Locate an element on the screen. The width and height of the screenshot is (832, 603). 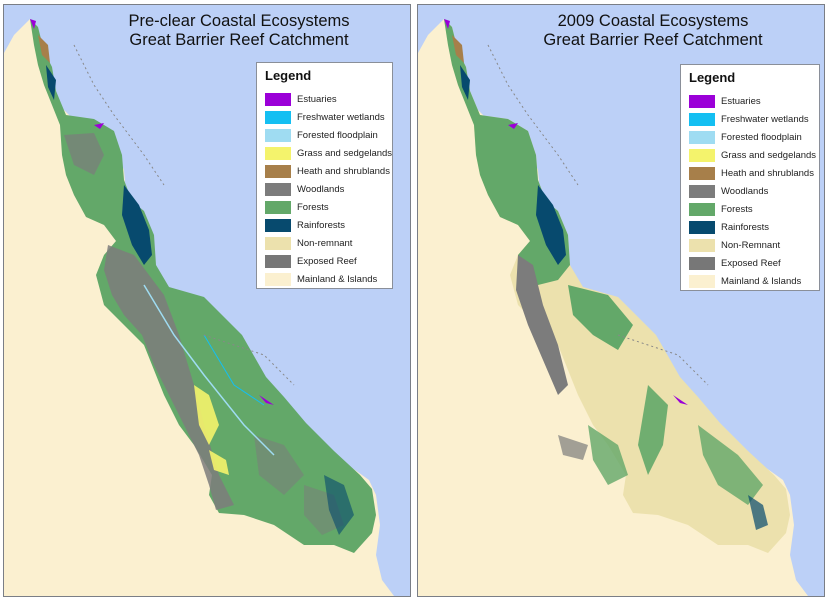
legend-item-non-remnant: Non-remnant is located at coordinates (328, 243).